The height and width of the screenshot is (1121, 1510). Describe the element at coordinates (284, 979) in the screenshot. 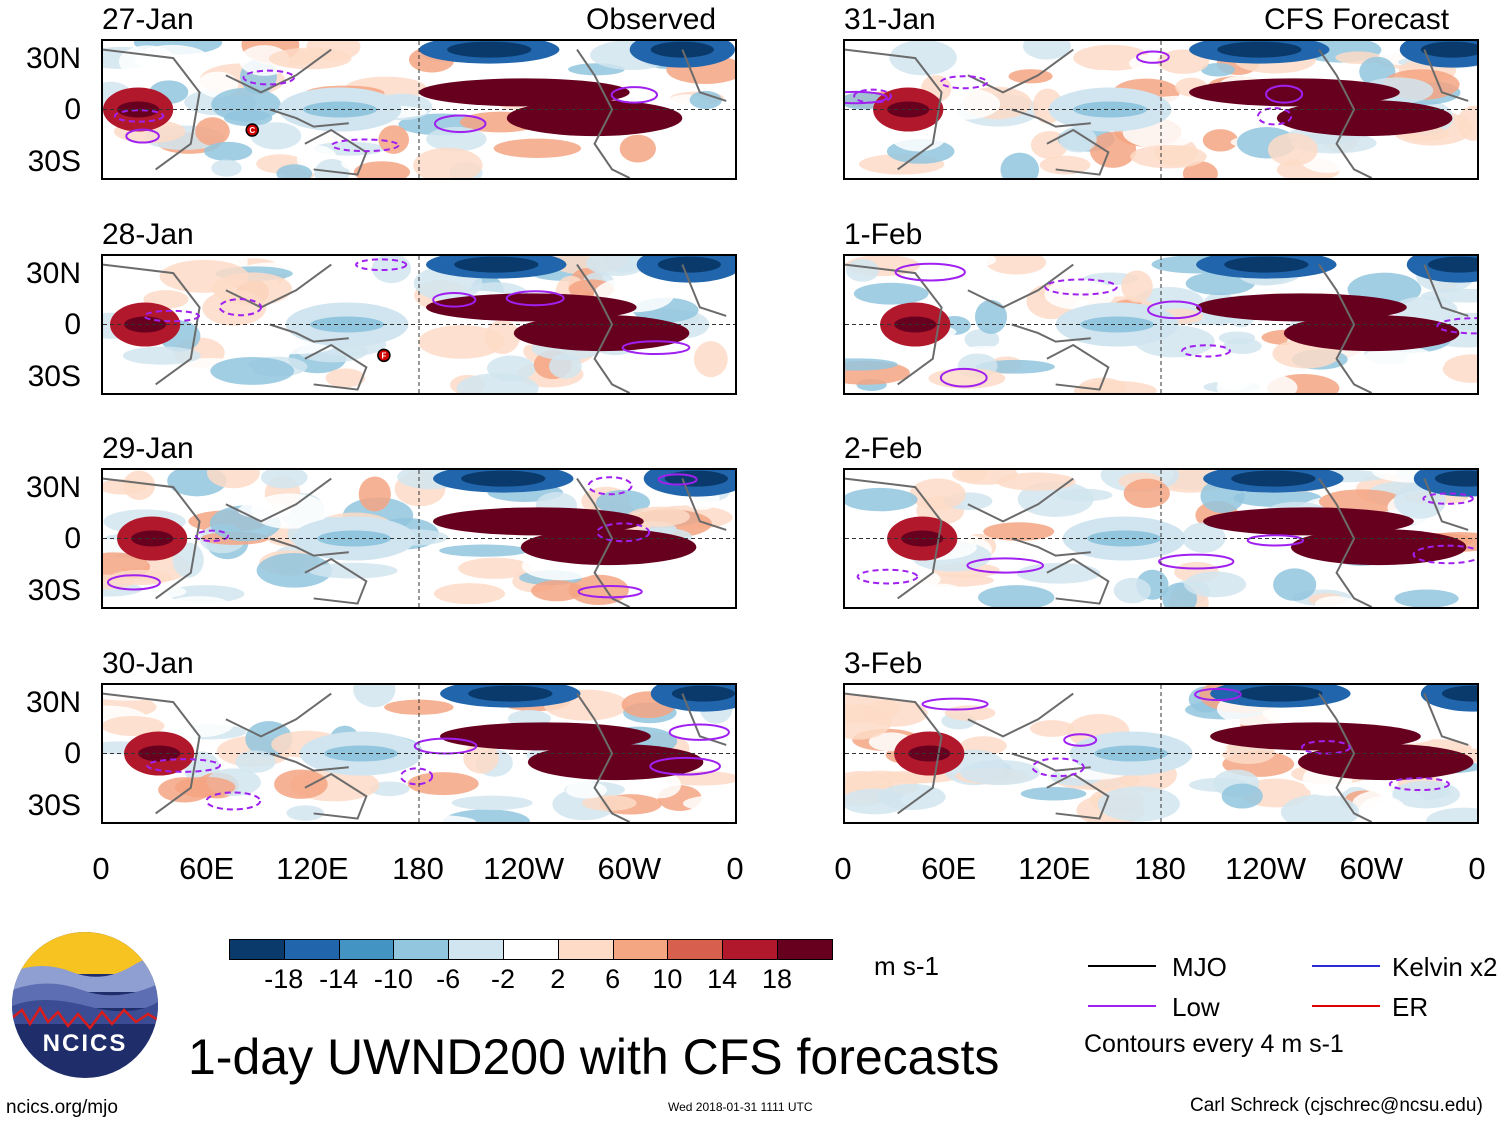

I see `colorbar-label: -18` at that location.